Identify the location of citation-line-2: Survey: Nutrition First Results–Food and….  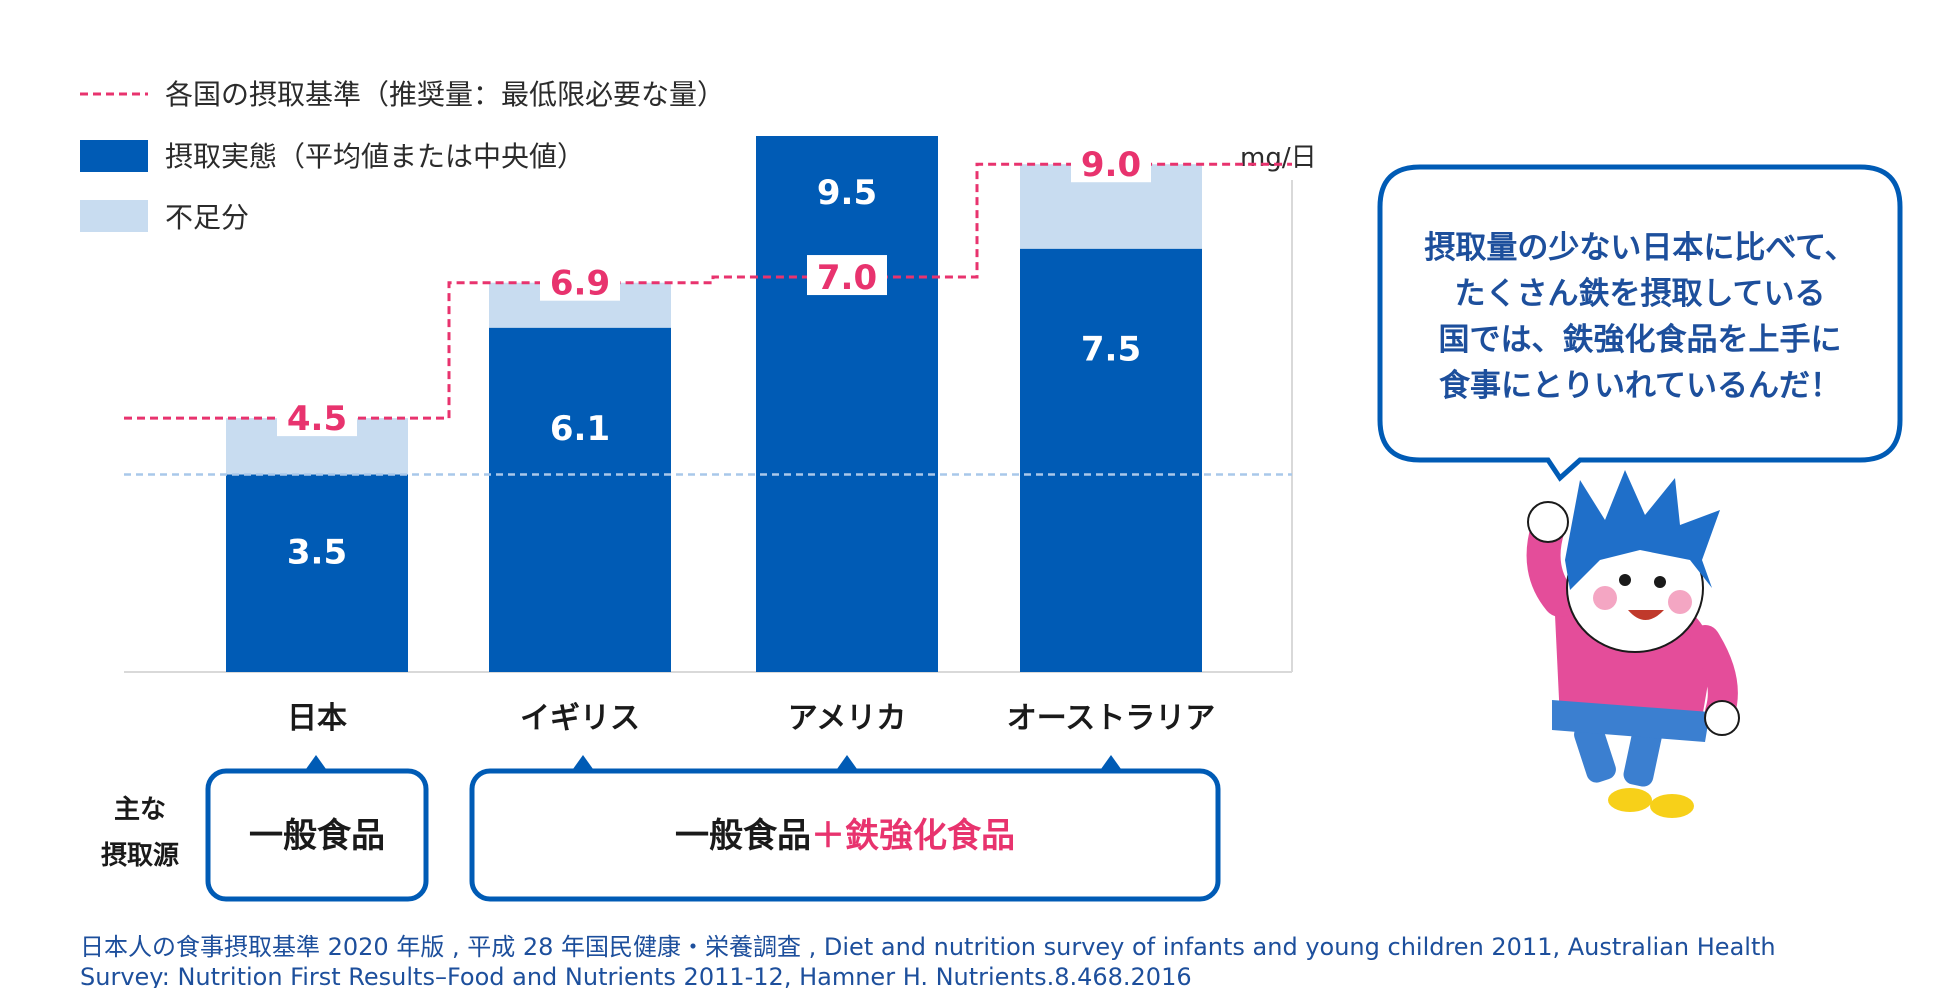
(636, 975).